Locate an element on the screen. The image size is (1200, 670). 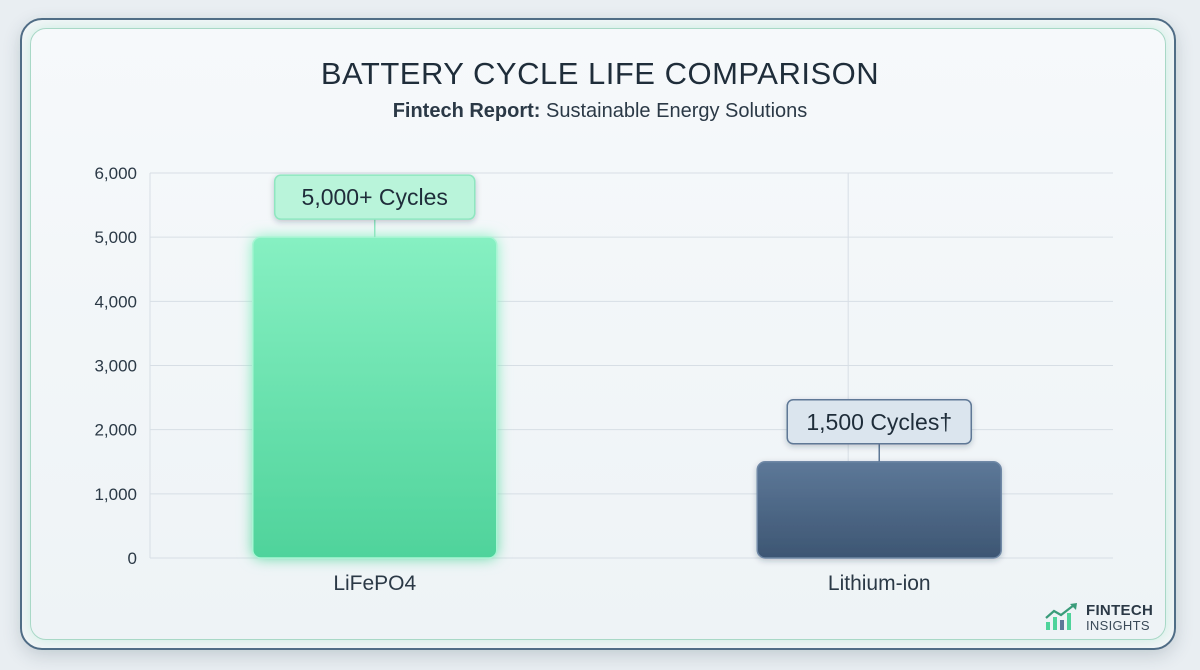
subtitle-rest: Sustainable Energy Solutions is located at coordinates (674, 111).